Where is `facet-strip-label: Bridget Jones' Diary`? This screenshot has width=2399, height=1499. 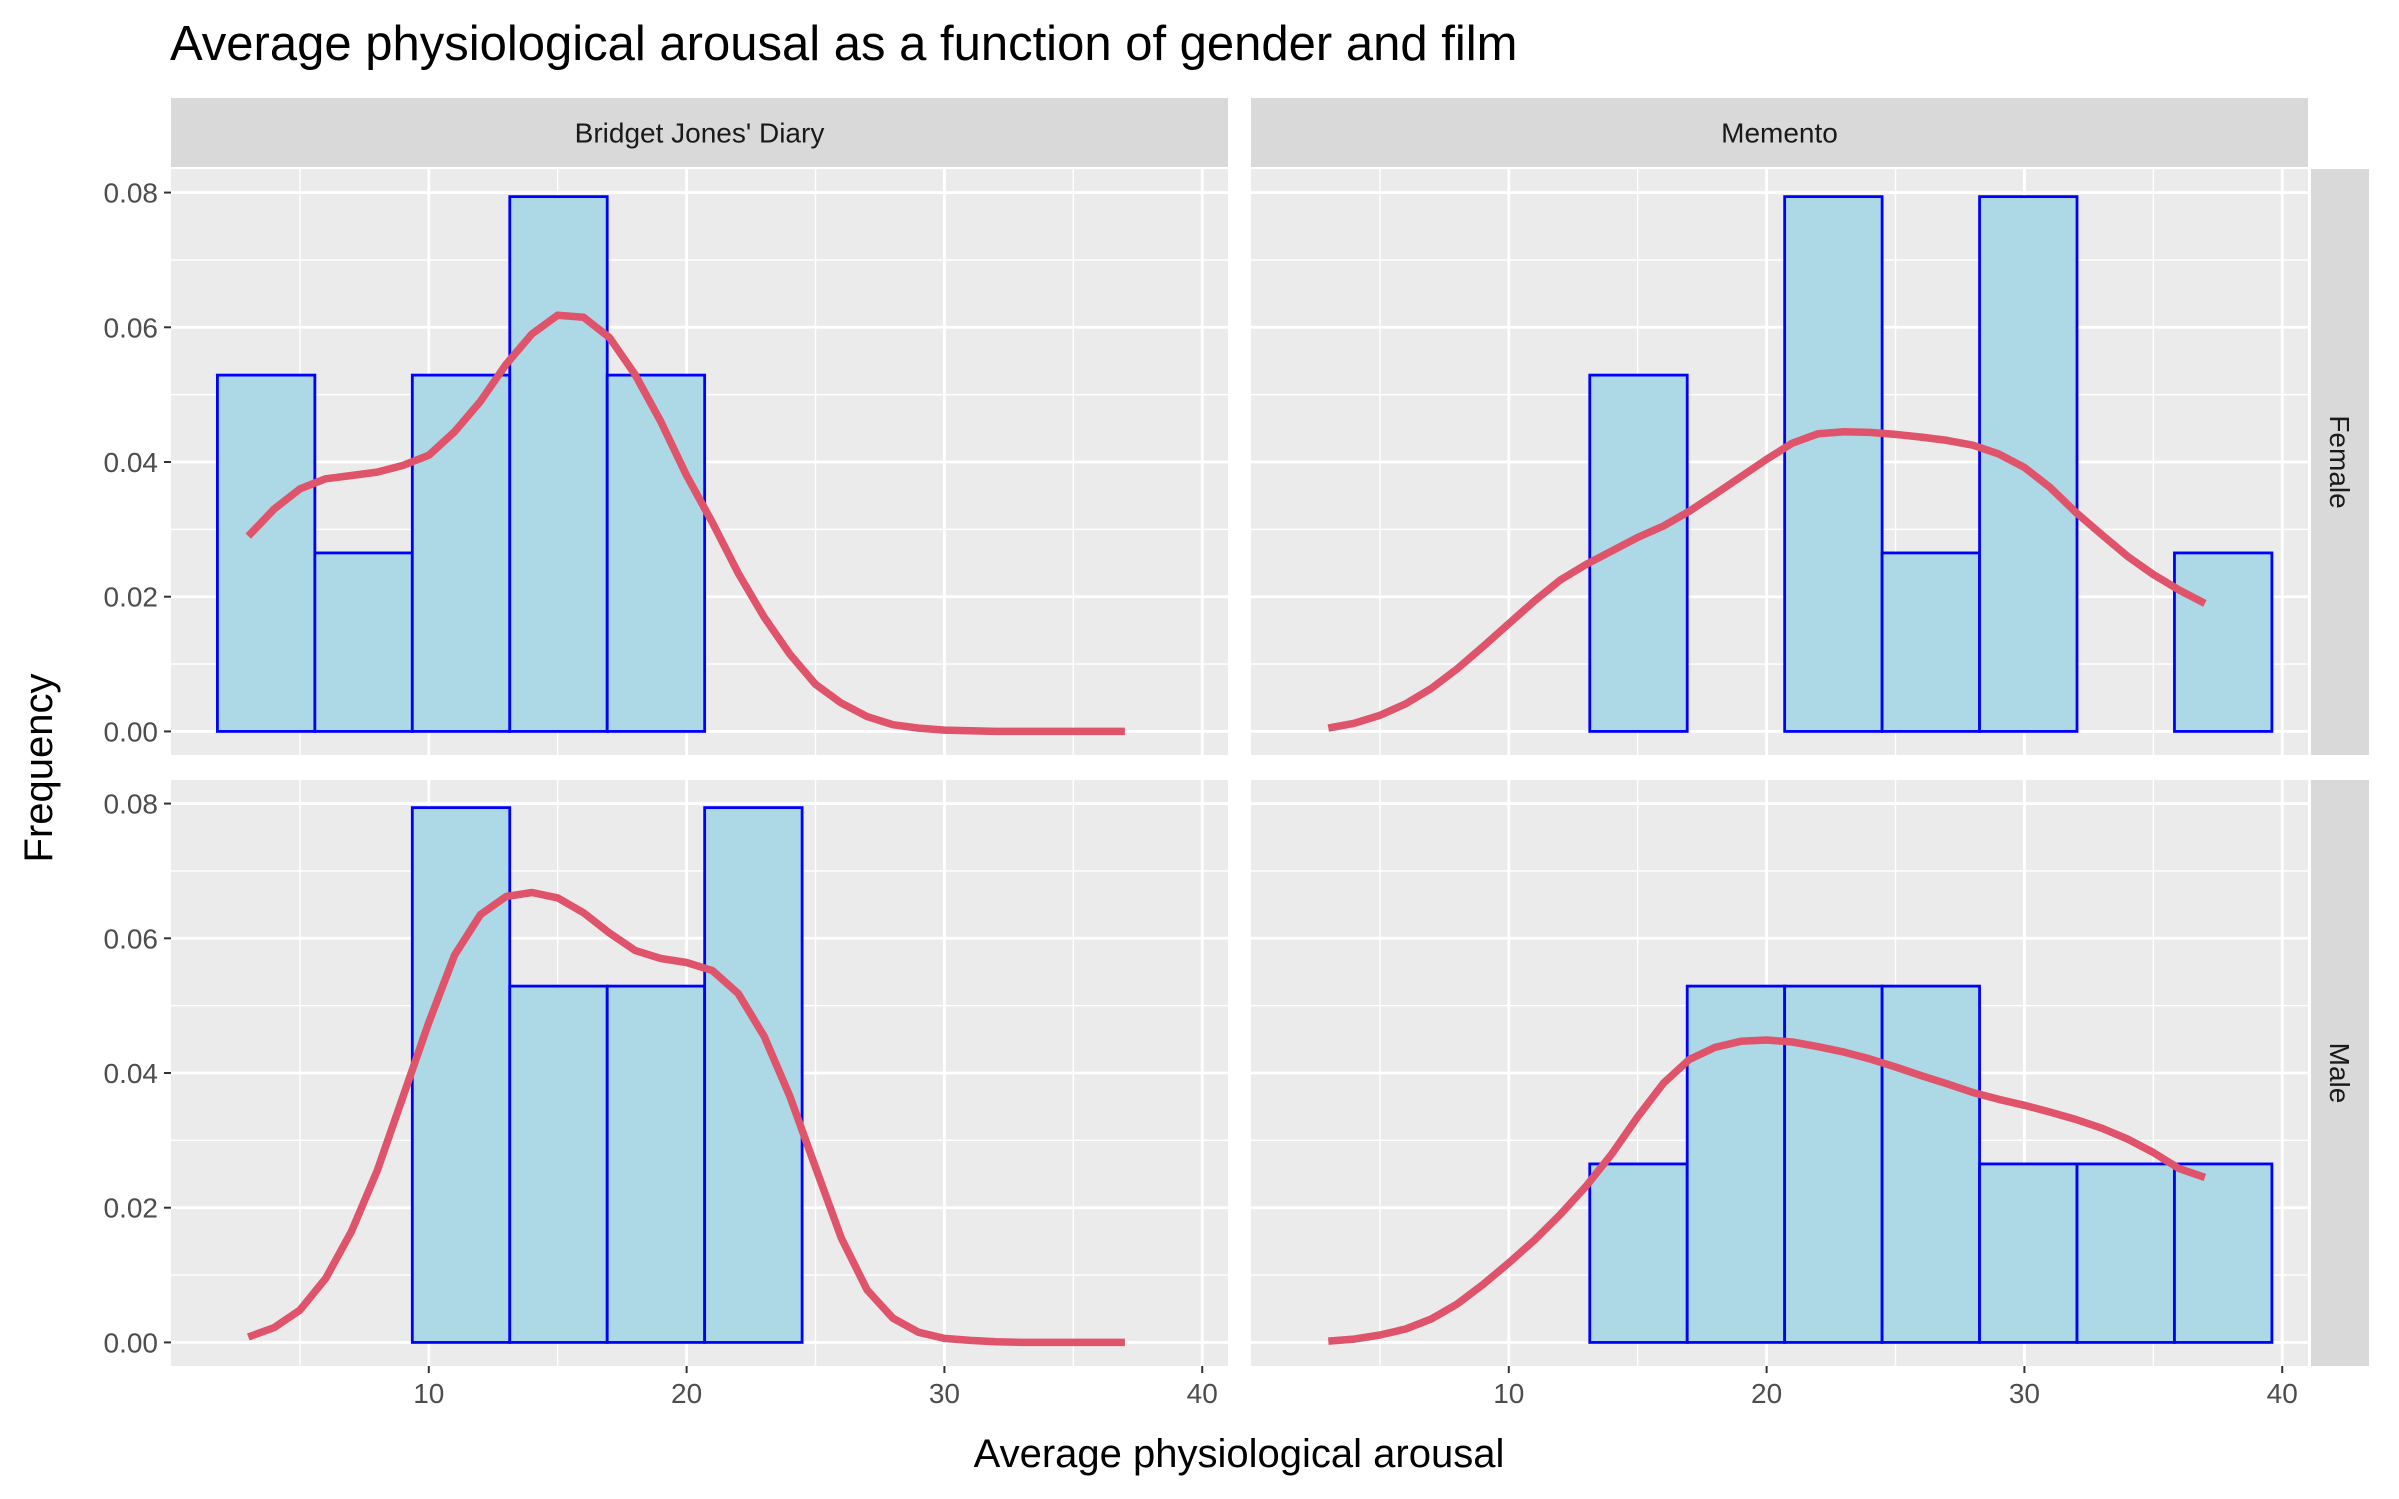 facet-strip-label: Bridget Jones' Diary is located at coordinates (700, 133).